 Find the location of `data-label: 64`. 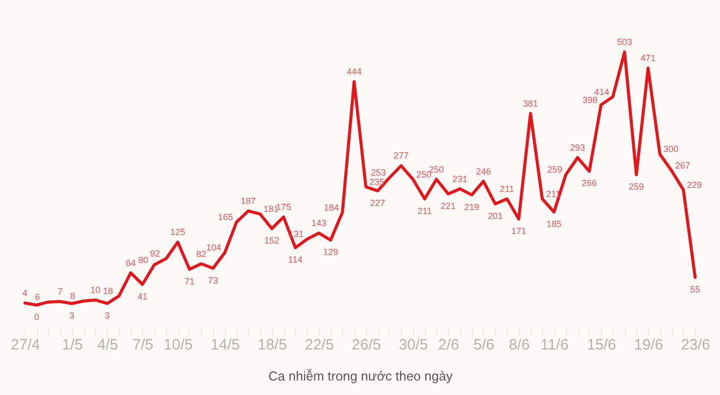

data-label: 64 is located at coordinates (131, 263).